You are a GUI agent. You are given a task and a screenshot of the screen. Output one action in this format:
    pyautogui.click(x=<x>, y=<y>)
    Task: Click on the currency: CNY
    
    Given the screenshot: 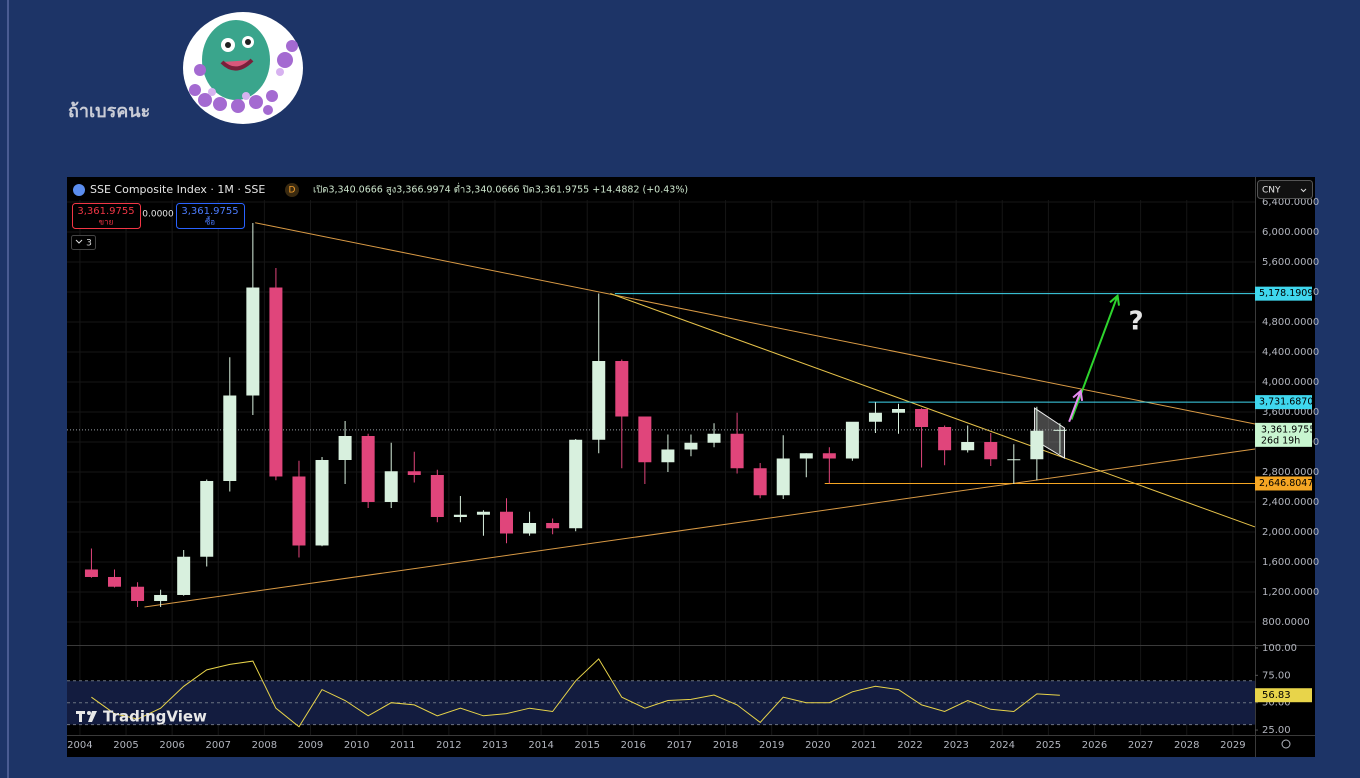 What is the action you would take?
    pyautogui.click(x=1271, y=191)
    